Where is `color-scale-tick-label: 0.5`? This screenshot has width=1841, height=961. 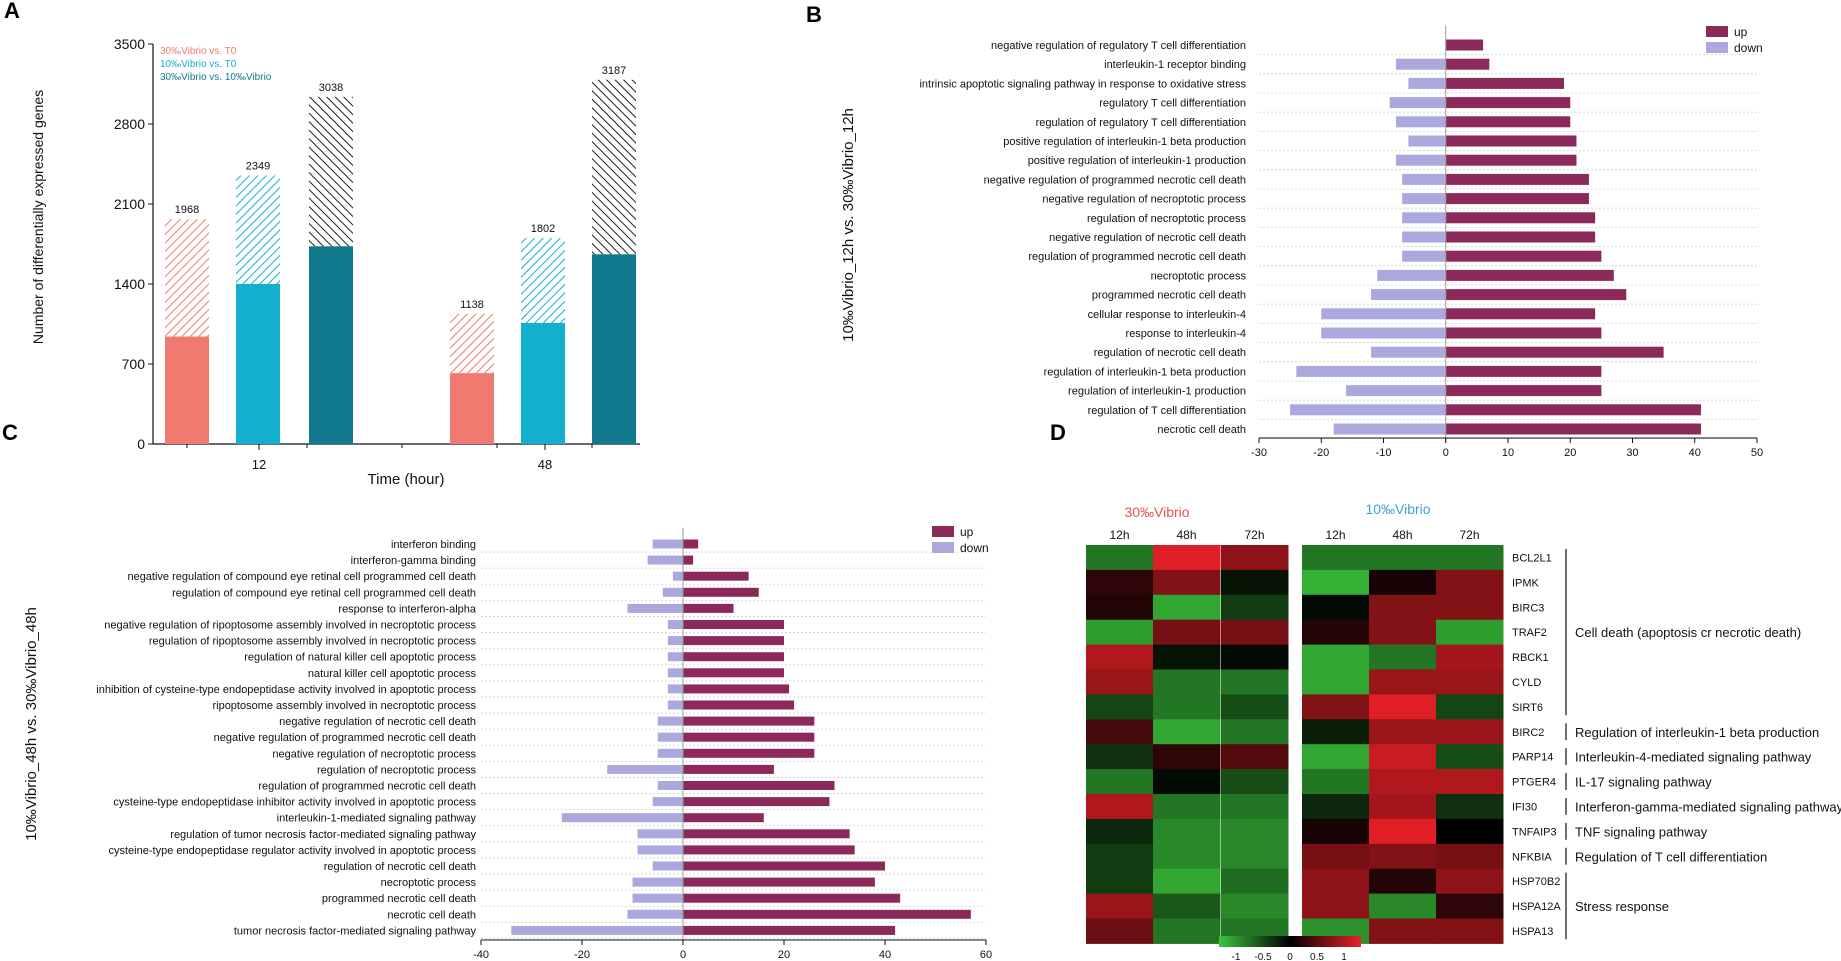
color-scale-tick-label: 0.5 is located at coordinates (1317, 956).